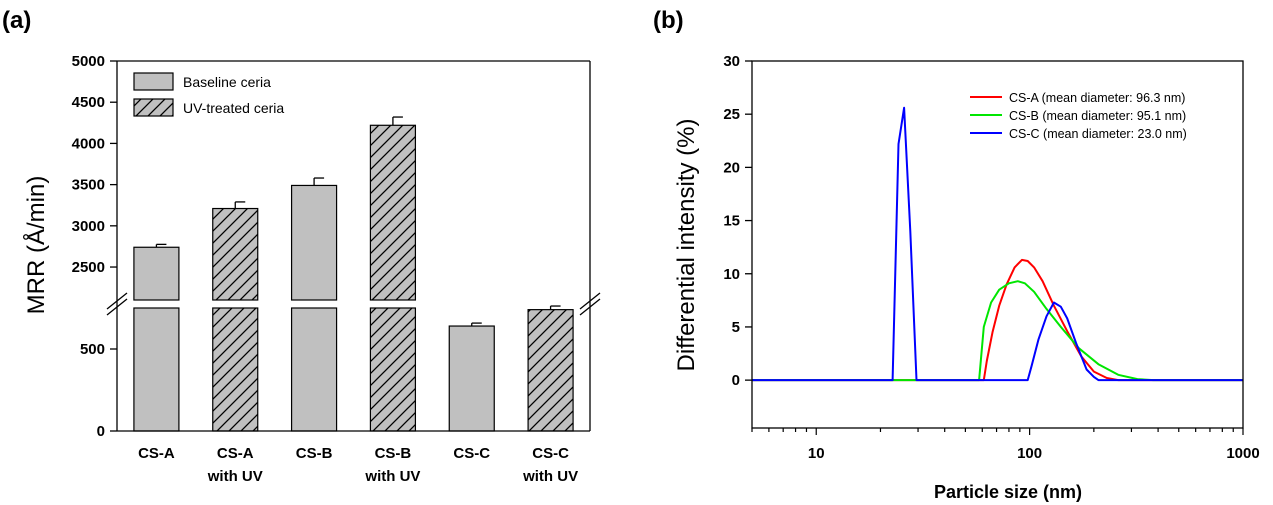 This screenshot has height=505, width=1273. I want to click on category-label-0-line1: CS-A, so click(156, 453).